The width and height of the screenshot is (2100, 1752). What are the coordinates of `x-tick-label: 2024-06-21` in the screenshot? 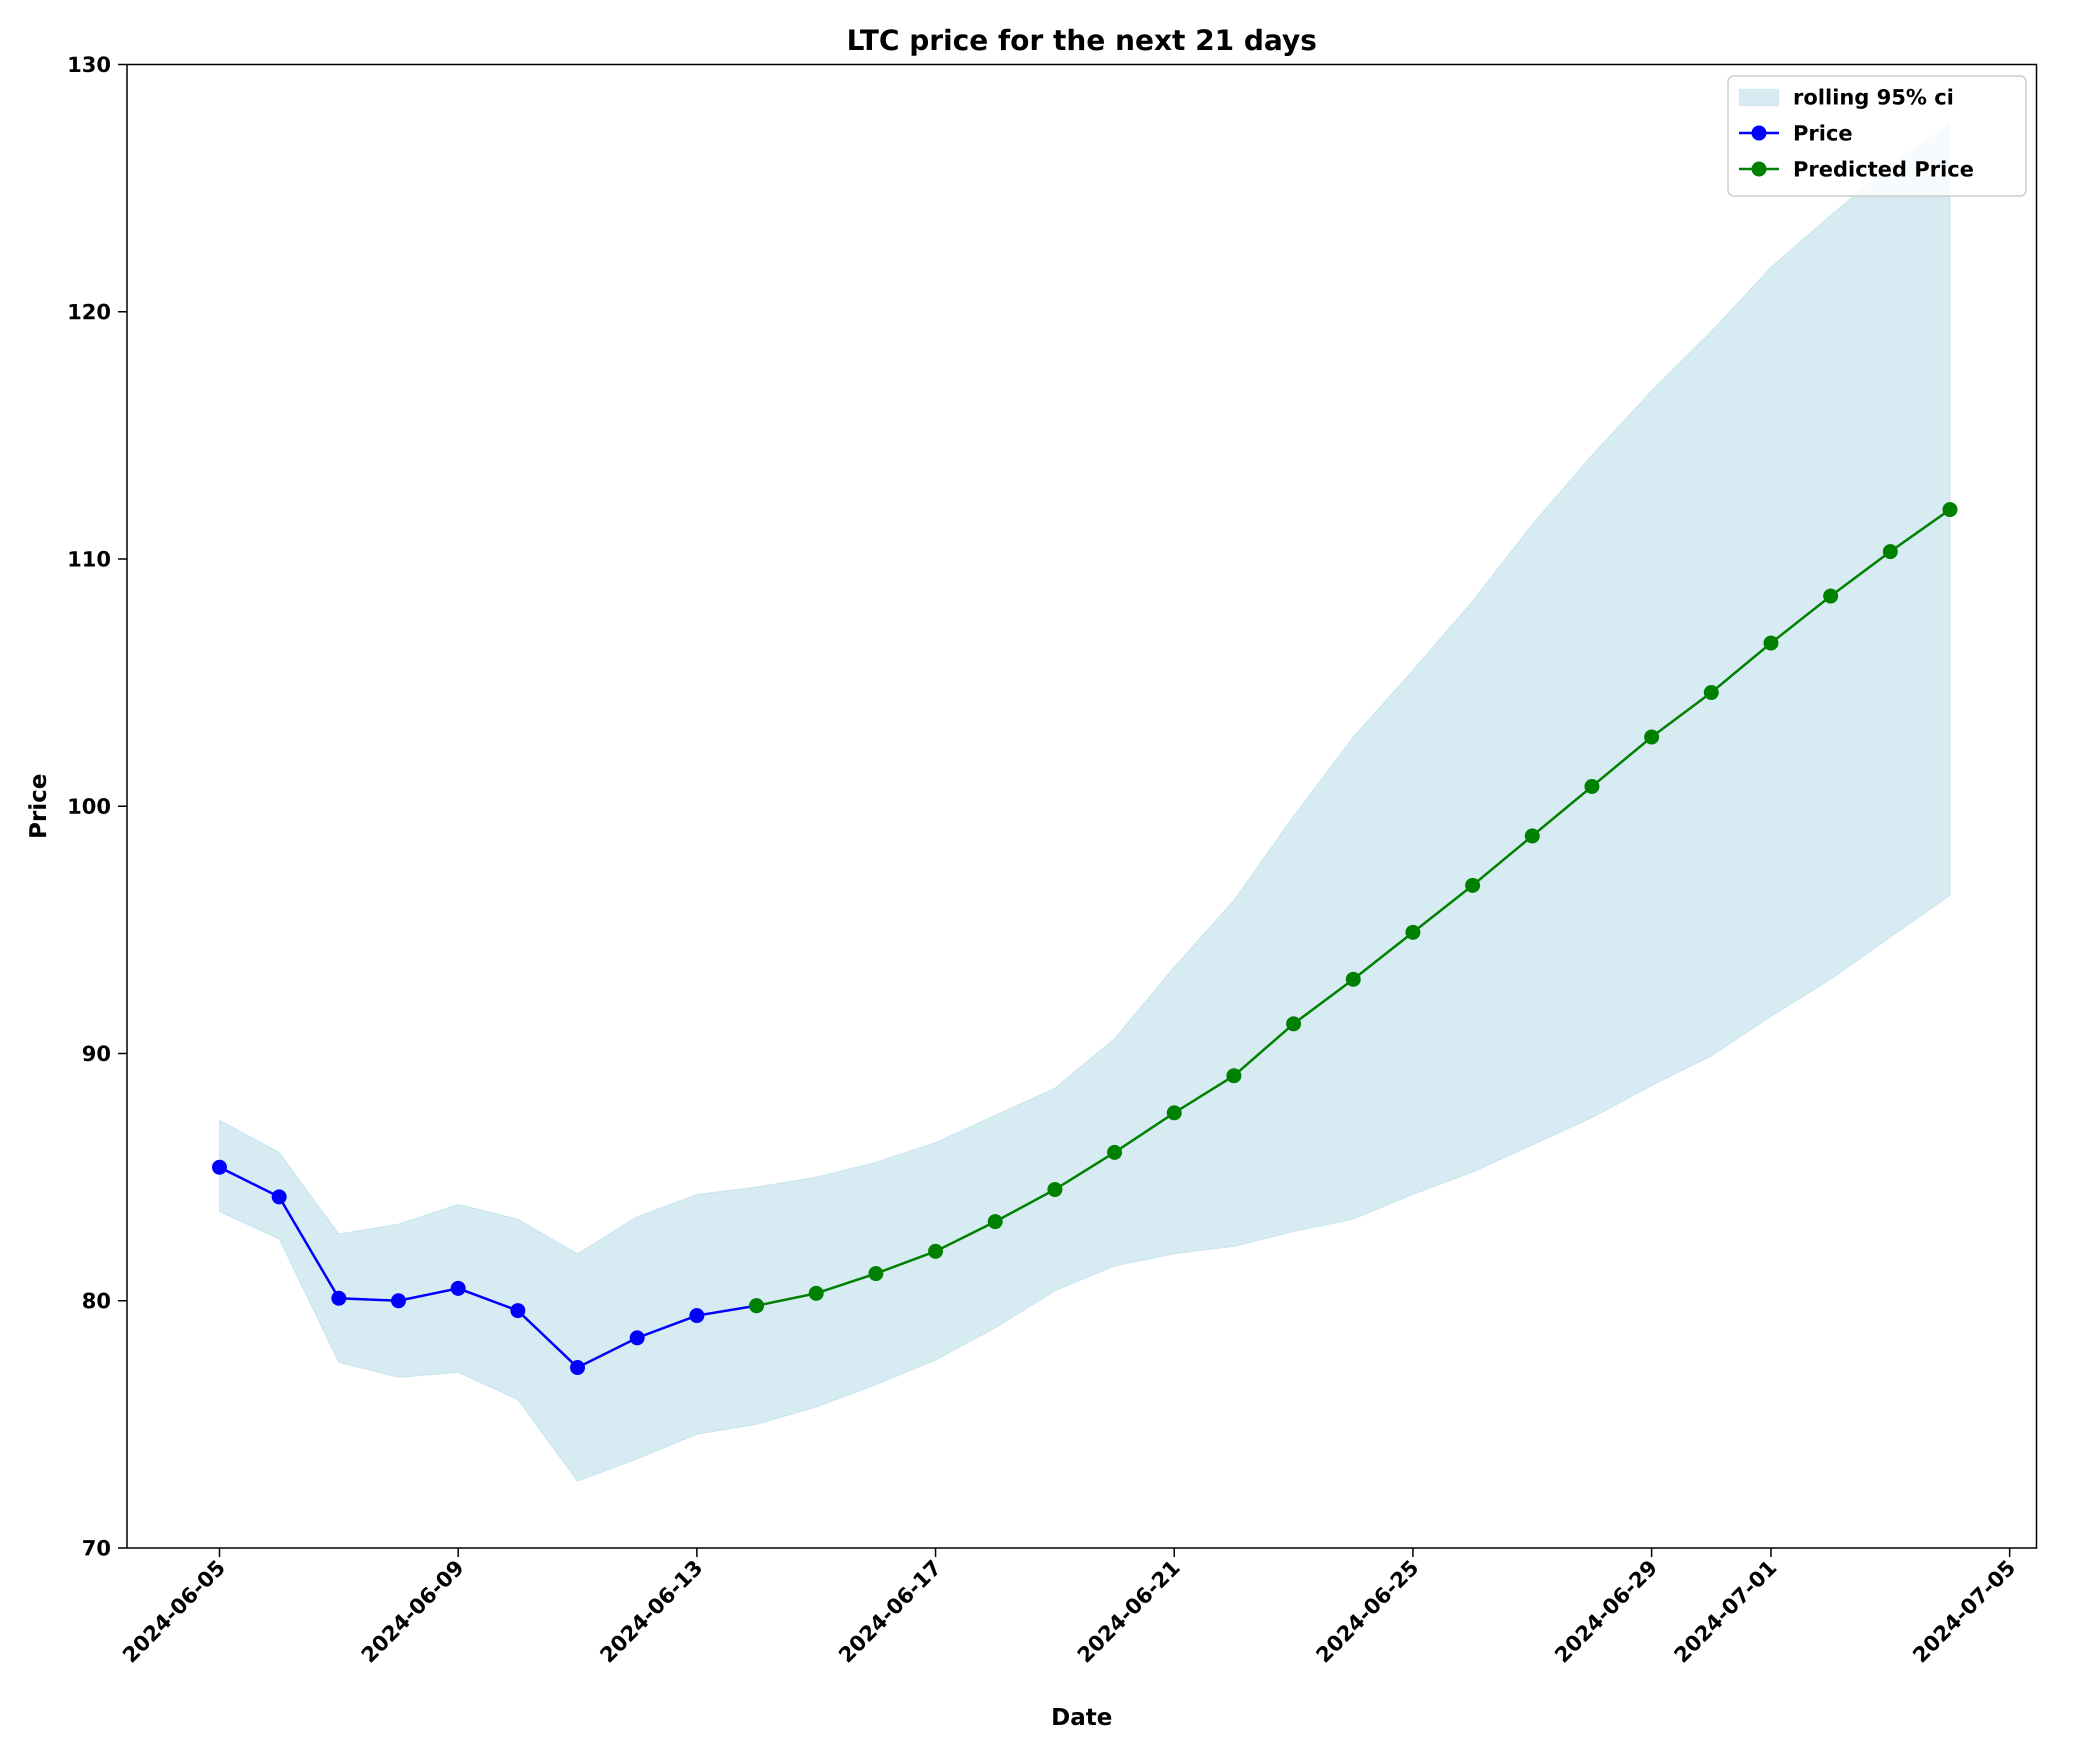 It's located at (1128, 1611).